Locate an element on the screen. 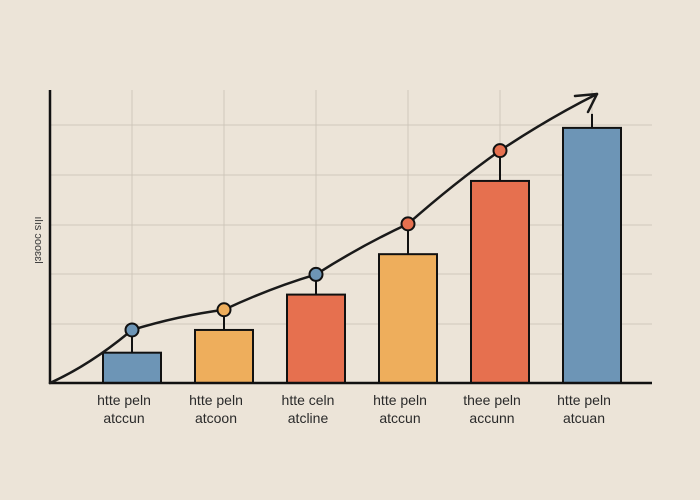 Image resolution: width=700 pixels, height=500 pixels. y-axis-label: ılıs ɔooɛɛl is located at coordinates (38, 239).